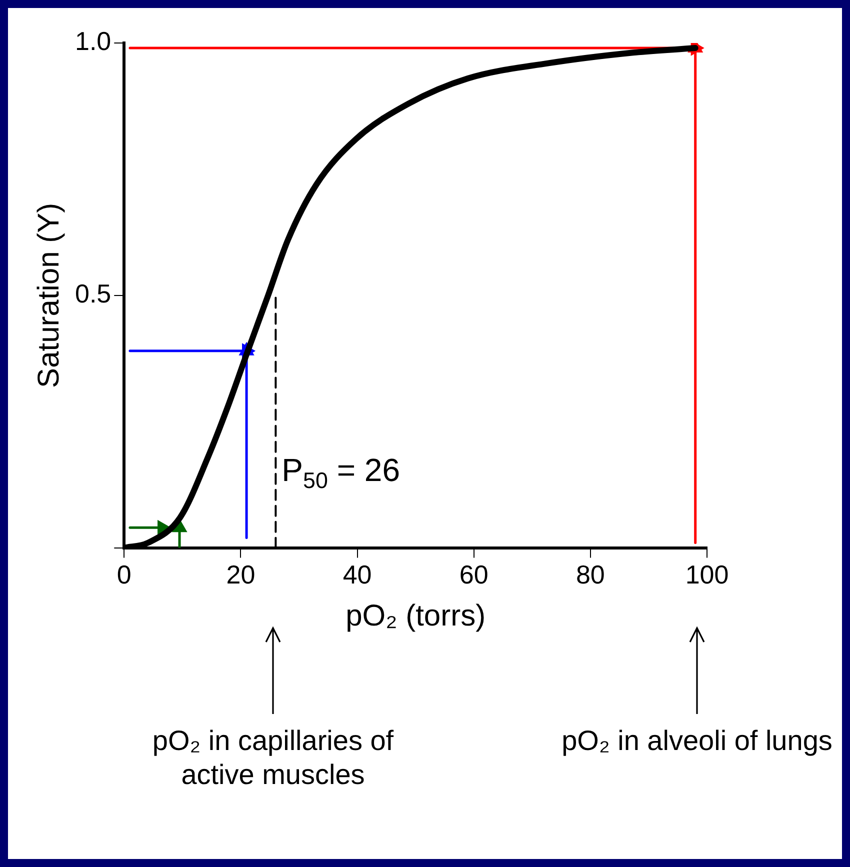 The height and width of the screenshot is (867, 850). What do you see at coordinates (416, 615) in the screenshot?
I see `x-axis-title: pO₂ (torrs)` at bounding box center [416, 615].